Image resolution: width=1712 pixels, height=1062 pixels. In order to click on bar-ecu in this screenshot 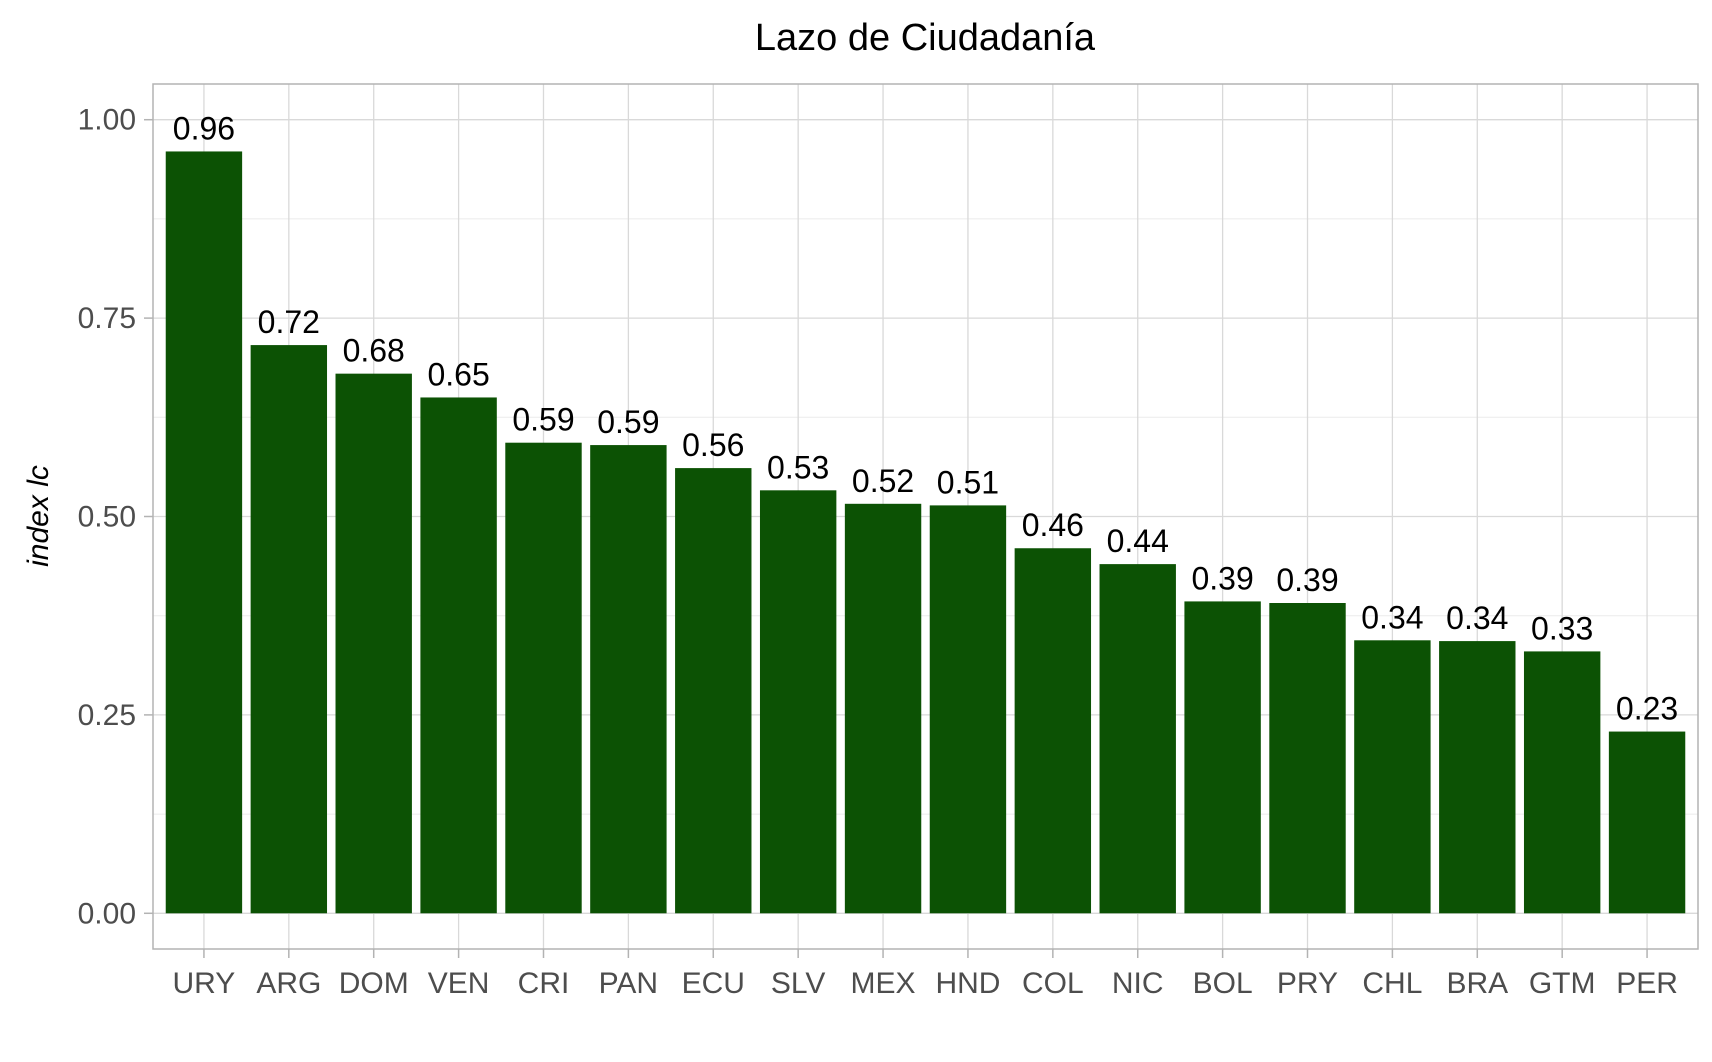, I will do `click(713, 691)`.